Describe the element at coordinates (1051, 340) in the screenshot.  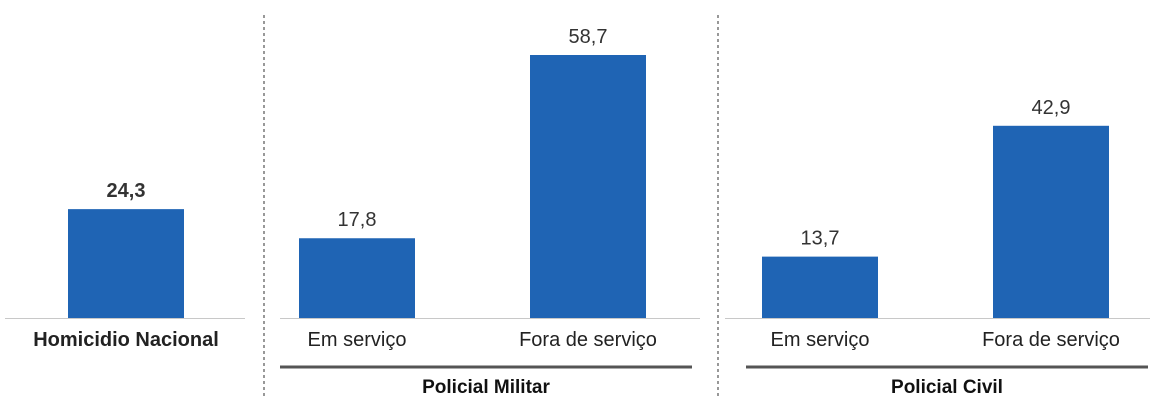
I see `category-label-g3-fora-de-servico: Fora de serviço` at that location.